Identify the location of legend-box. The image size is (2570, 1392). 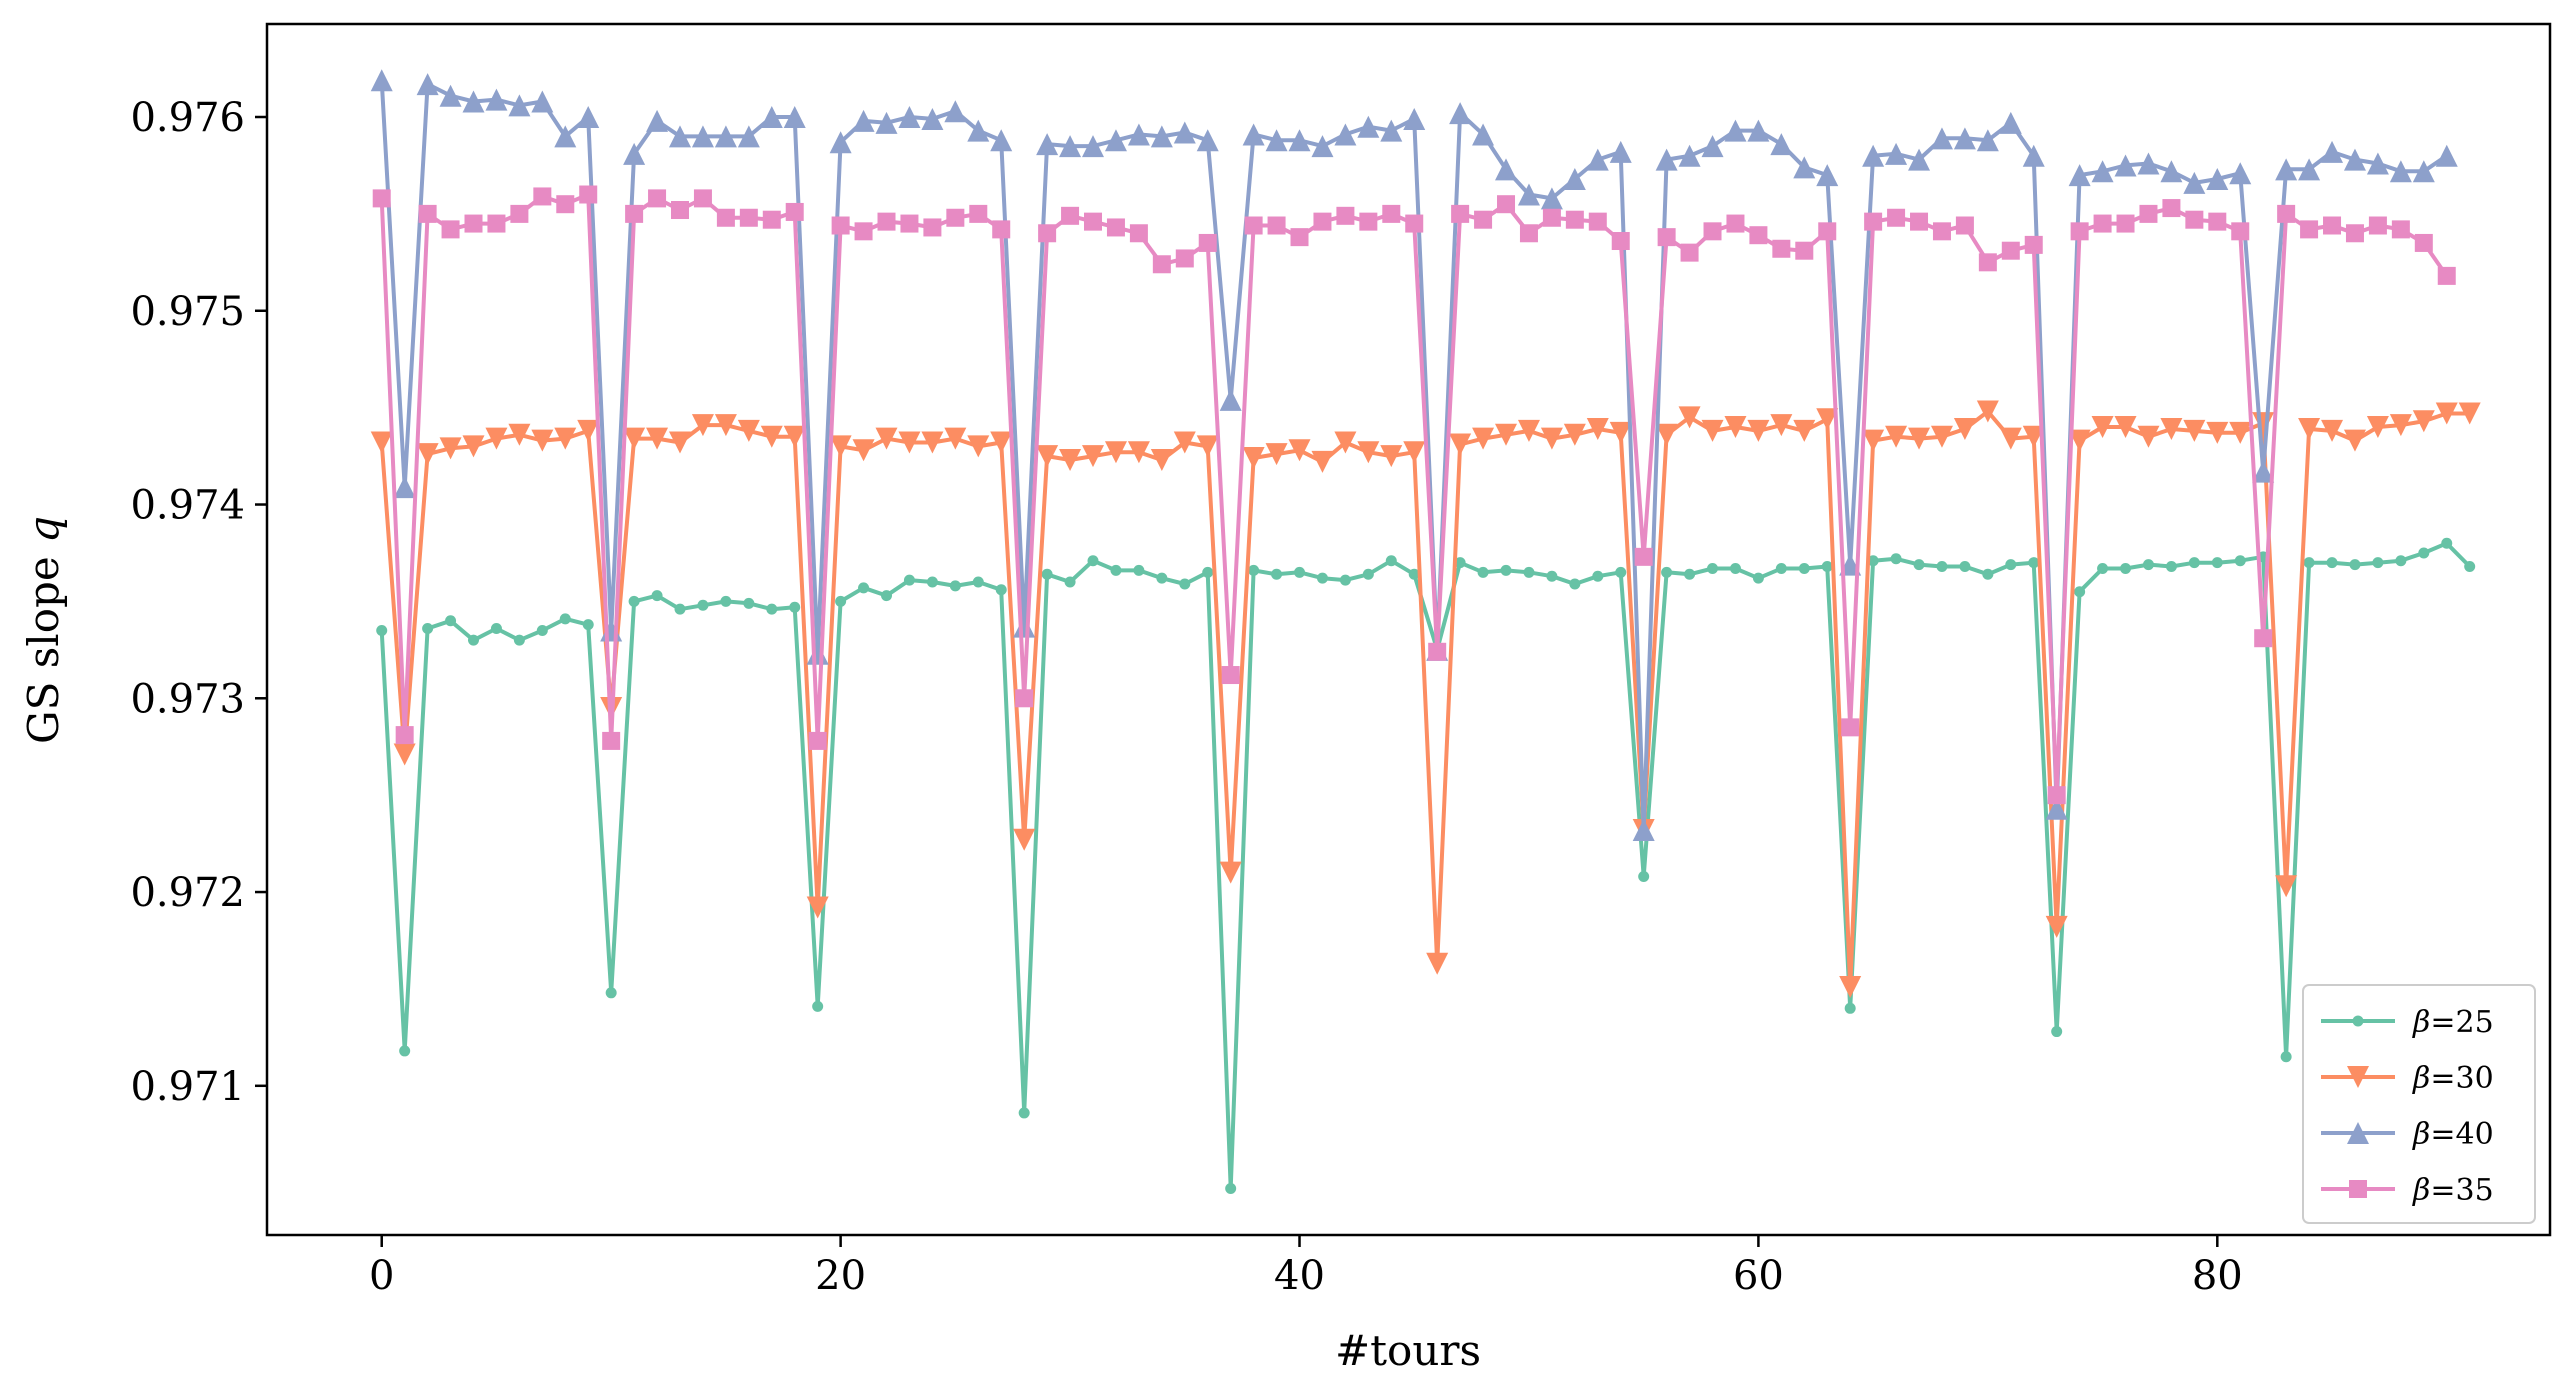
(2419, 1104).